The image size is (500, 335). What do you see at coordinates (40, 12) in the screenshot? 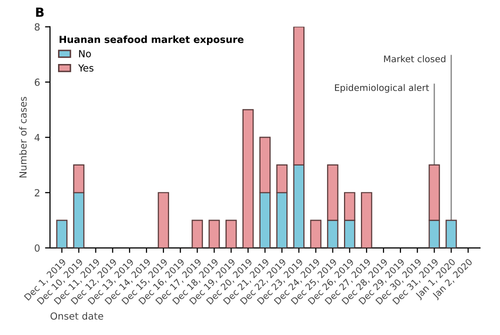
I see `text: B` at bounding box center [40, 12].